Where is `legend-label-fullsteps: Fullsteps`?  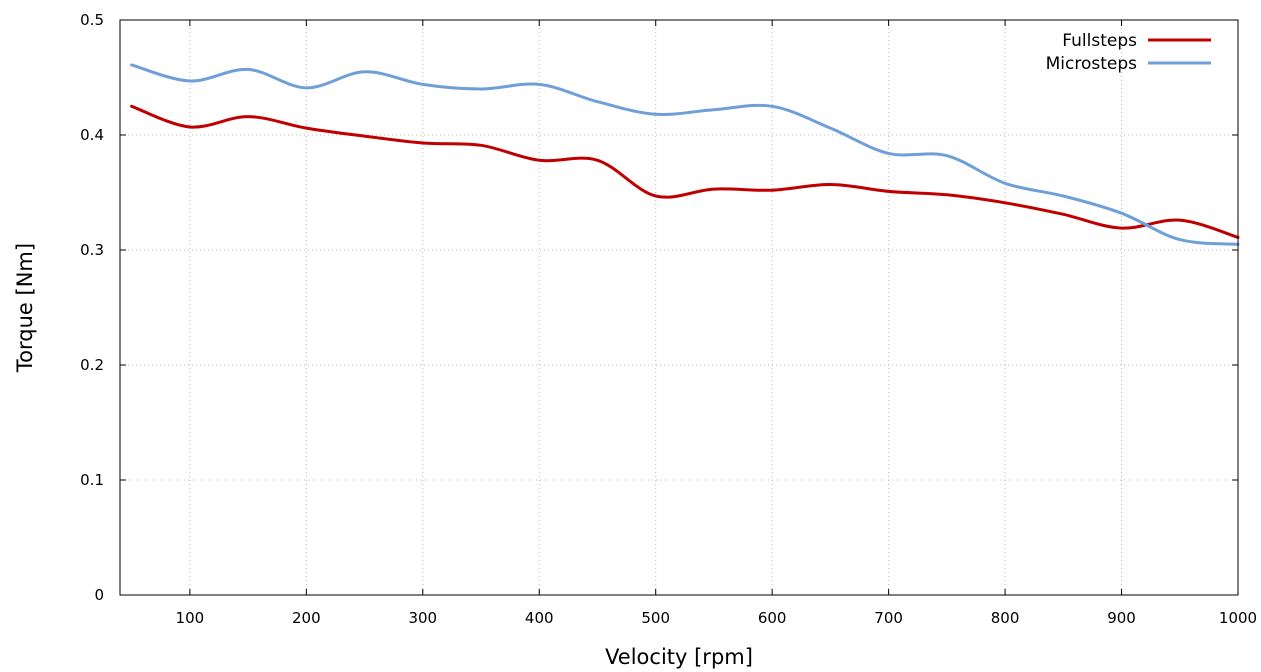 legend-label-fullsteps: Fullsteps is located at coordinates (1099, 41).